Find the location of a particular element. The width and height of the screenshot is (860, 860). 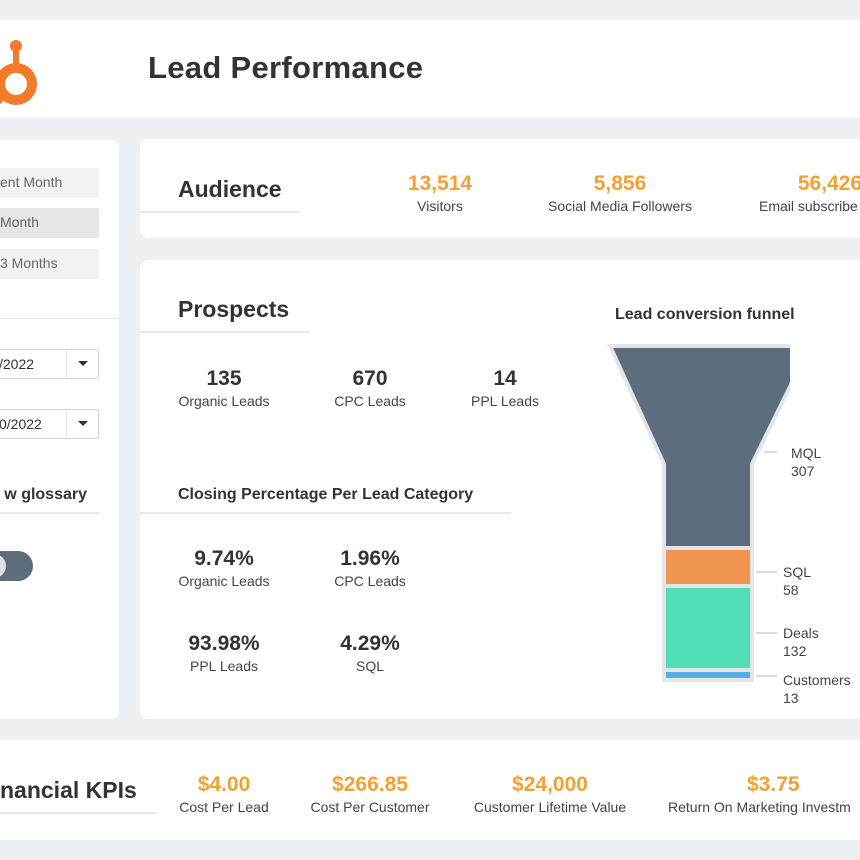

glossary-label: w glossary is located at coordinates (49, 500).